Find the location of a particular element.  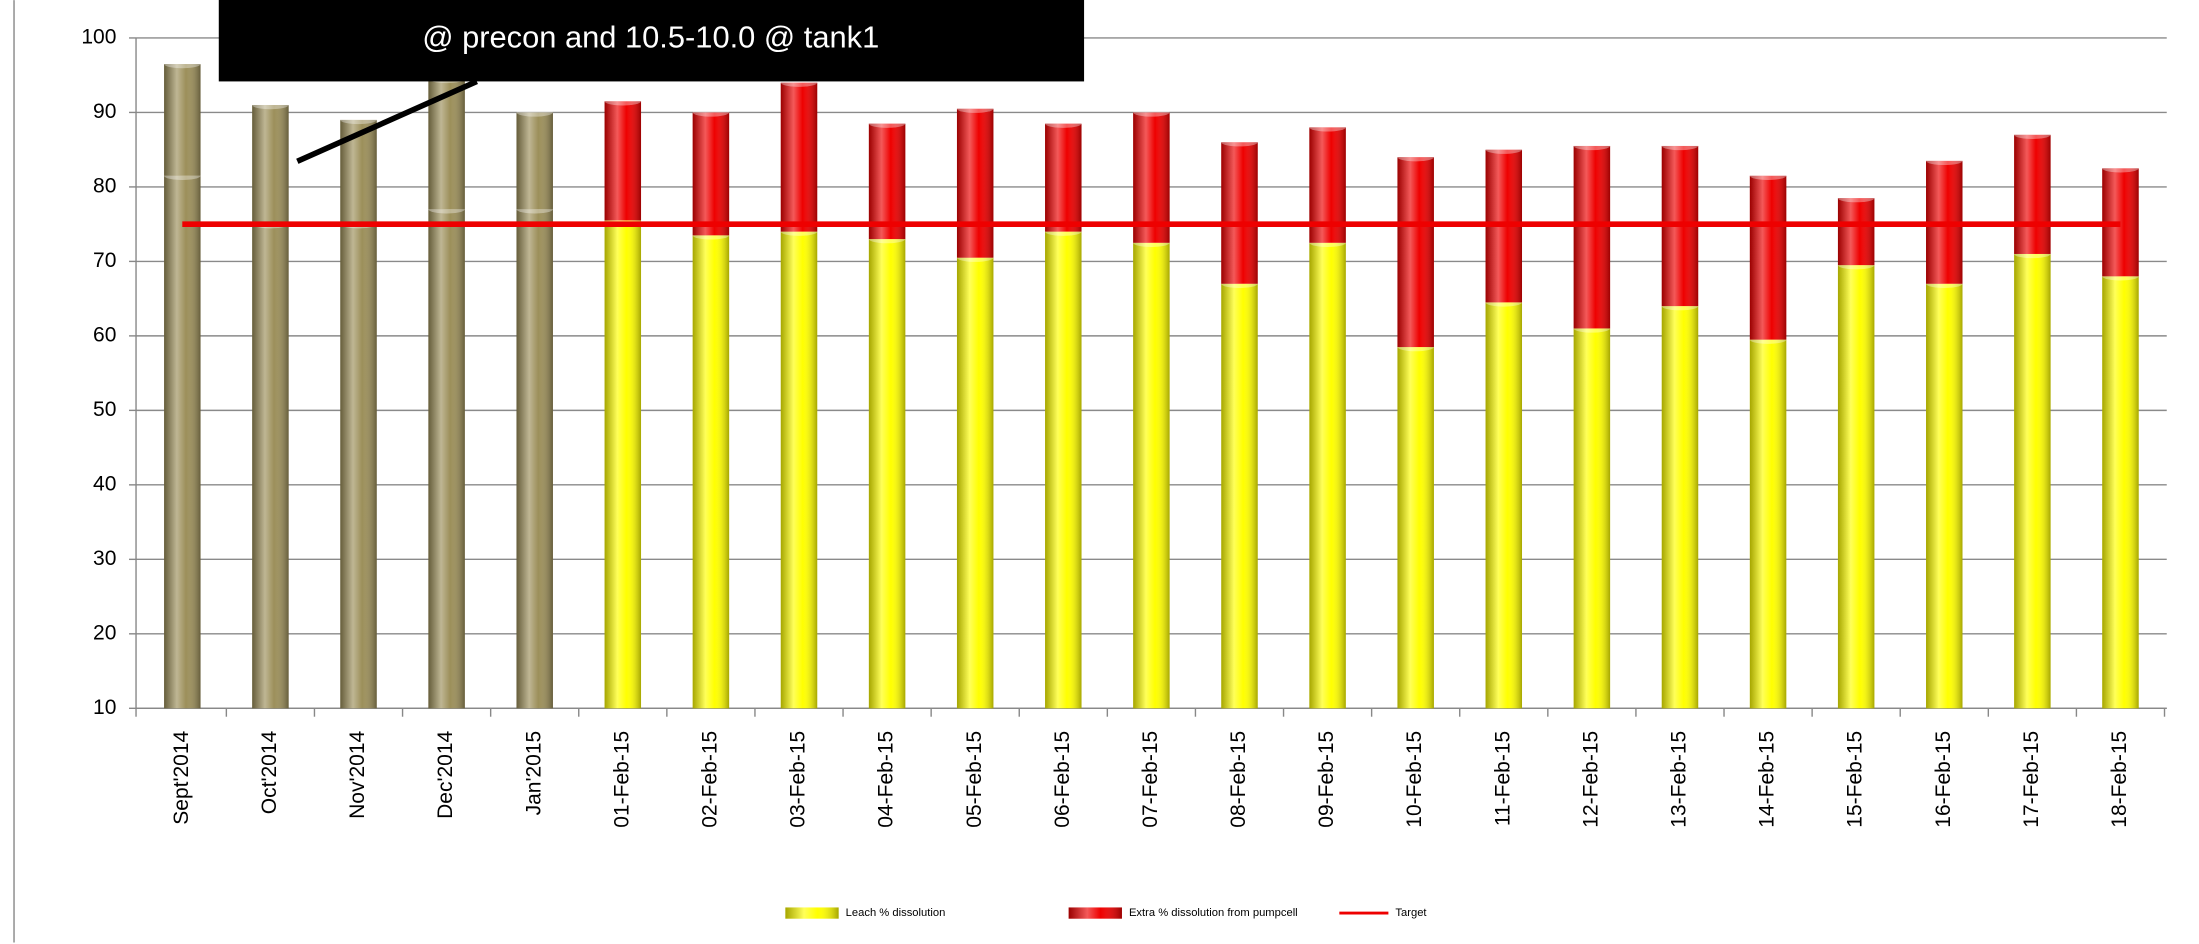

y-tick-label: 100 is located at coordinates (98, 37).